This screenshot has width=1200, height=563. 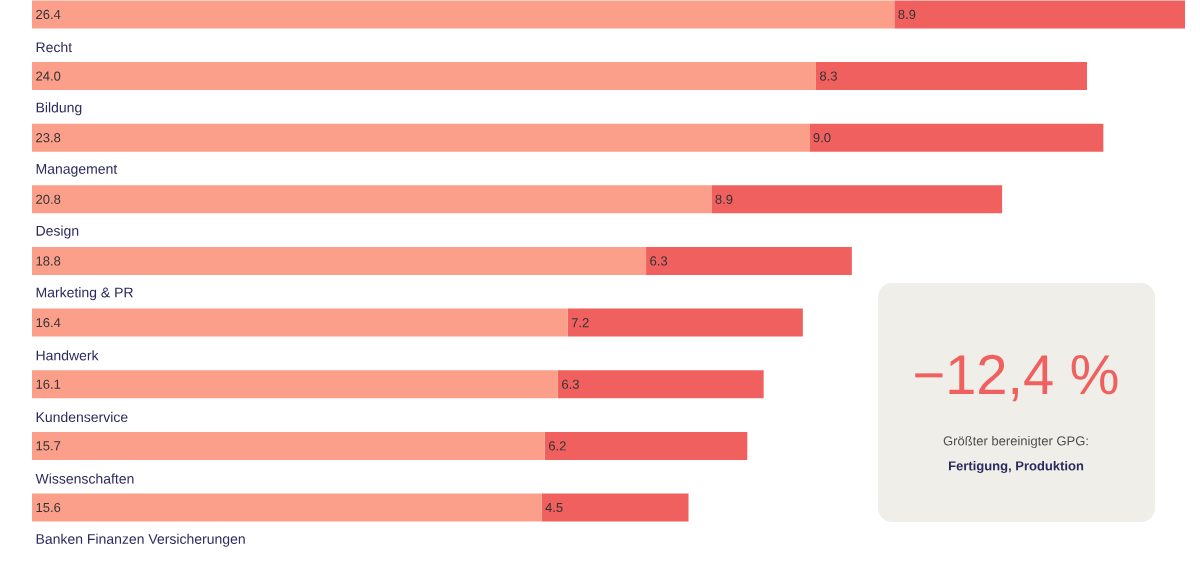 I want to click on data-label: 24.0, so click(x=48, y=76).